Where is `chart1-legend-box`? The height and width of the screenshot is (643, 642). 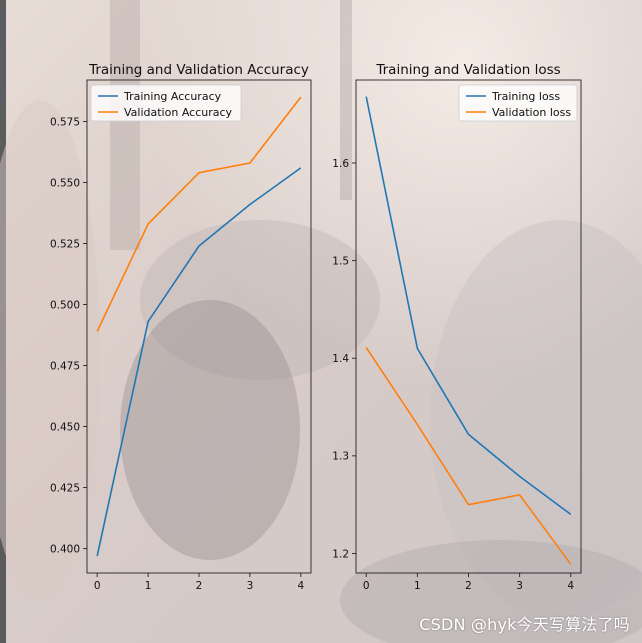
chart1-legend-box is located at coordinates (166, 103).